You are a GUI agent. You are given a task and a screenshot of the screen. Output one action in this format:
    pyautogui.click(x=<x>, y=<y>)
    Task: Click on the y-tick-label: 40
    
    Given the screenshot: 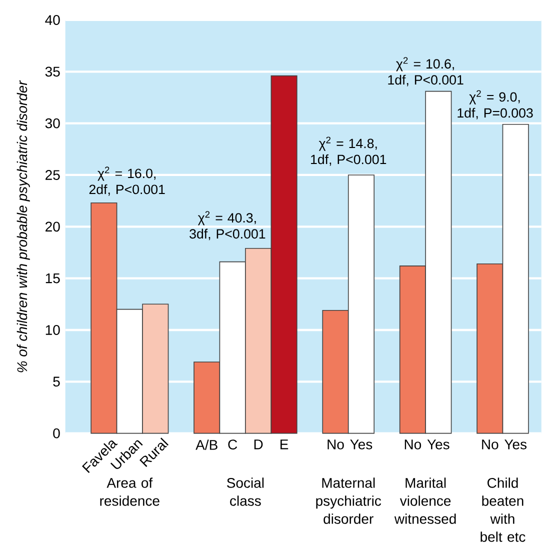 What is the action you would take?
    pyautogui.click(x=52, y=20)
    